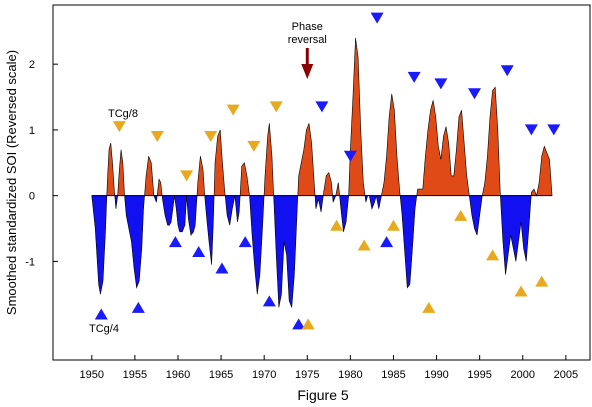 The height and width of the screenshot is (407, 592). What do you see at coordinates (178, 375) in the screenshot?
I see `x-tick-label: 1960` at bounding box center [178, 375].